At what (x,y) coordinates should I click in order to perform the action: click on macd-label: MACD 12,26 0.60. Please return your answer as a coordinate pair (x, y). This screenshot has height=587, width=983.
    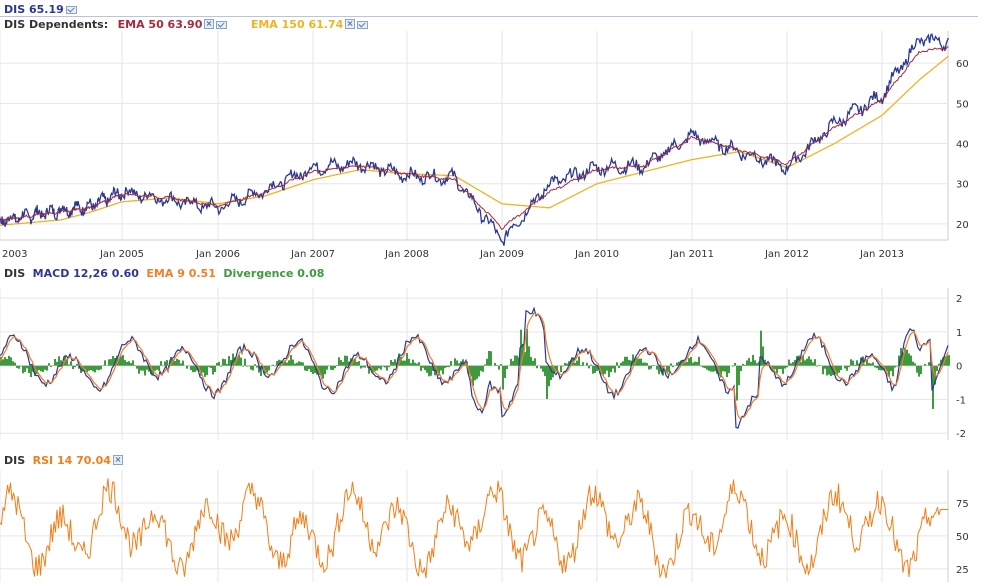
    Looking at the image, I should click on (85, 273).